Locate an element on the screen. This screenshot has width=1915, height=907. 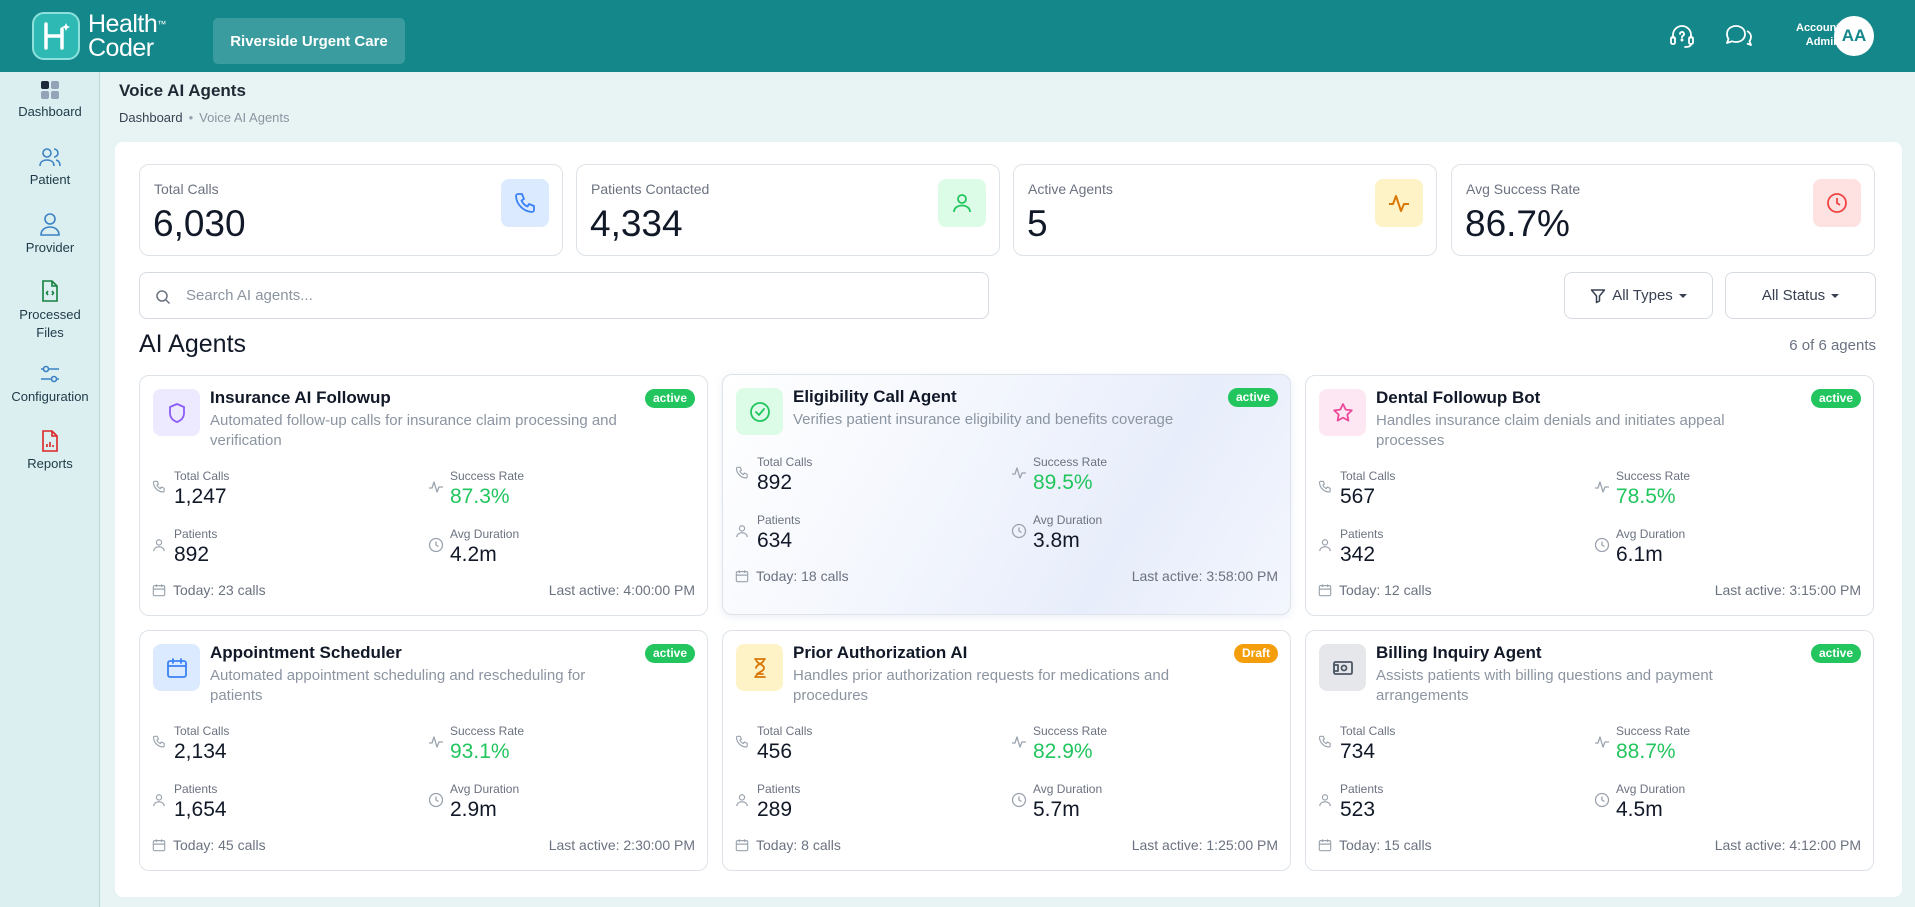
last-active: Last active: 4:00:00 PM is located at coordinates (621, 590).